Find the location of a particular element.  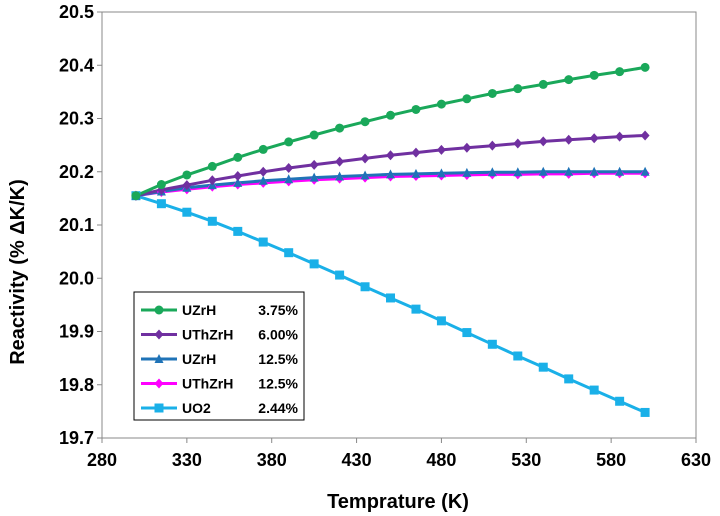

y-axis-title: Reactivity (% ΔK/K) is located at coordinates (18, 272).